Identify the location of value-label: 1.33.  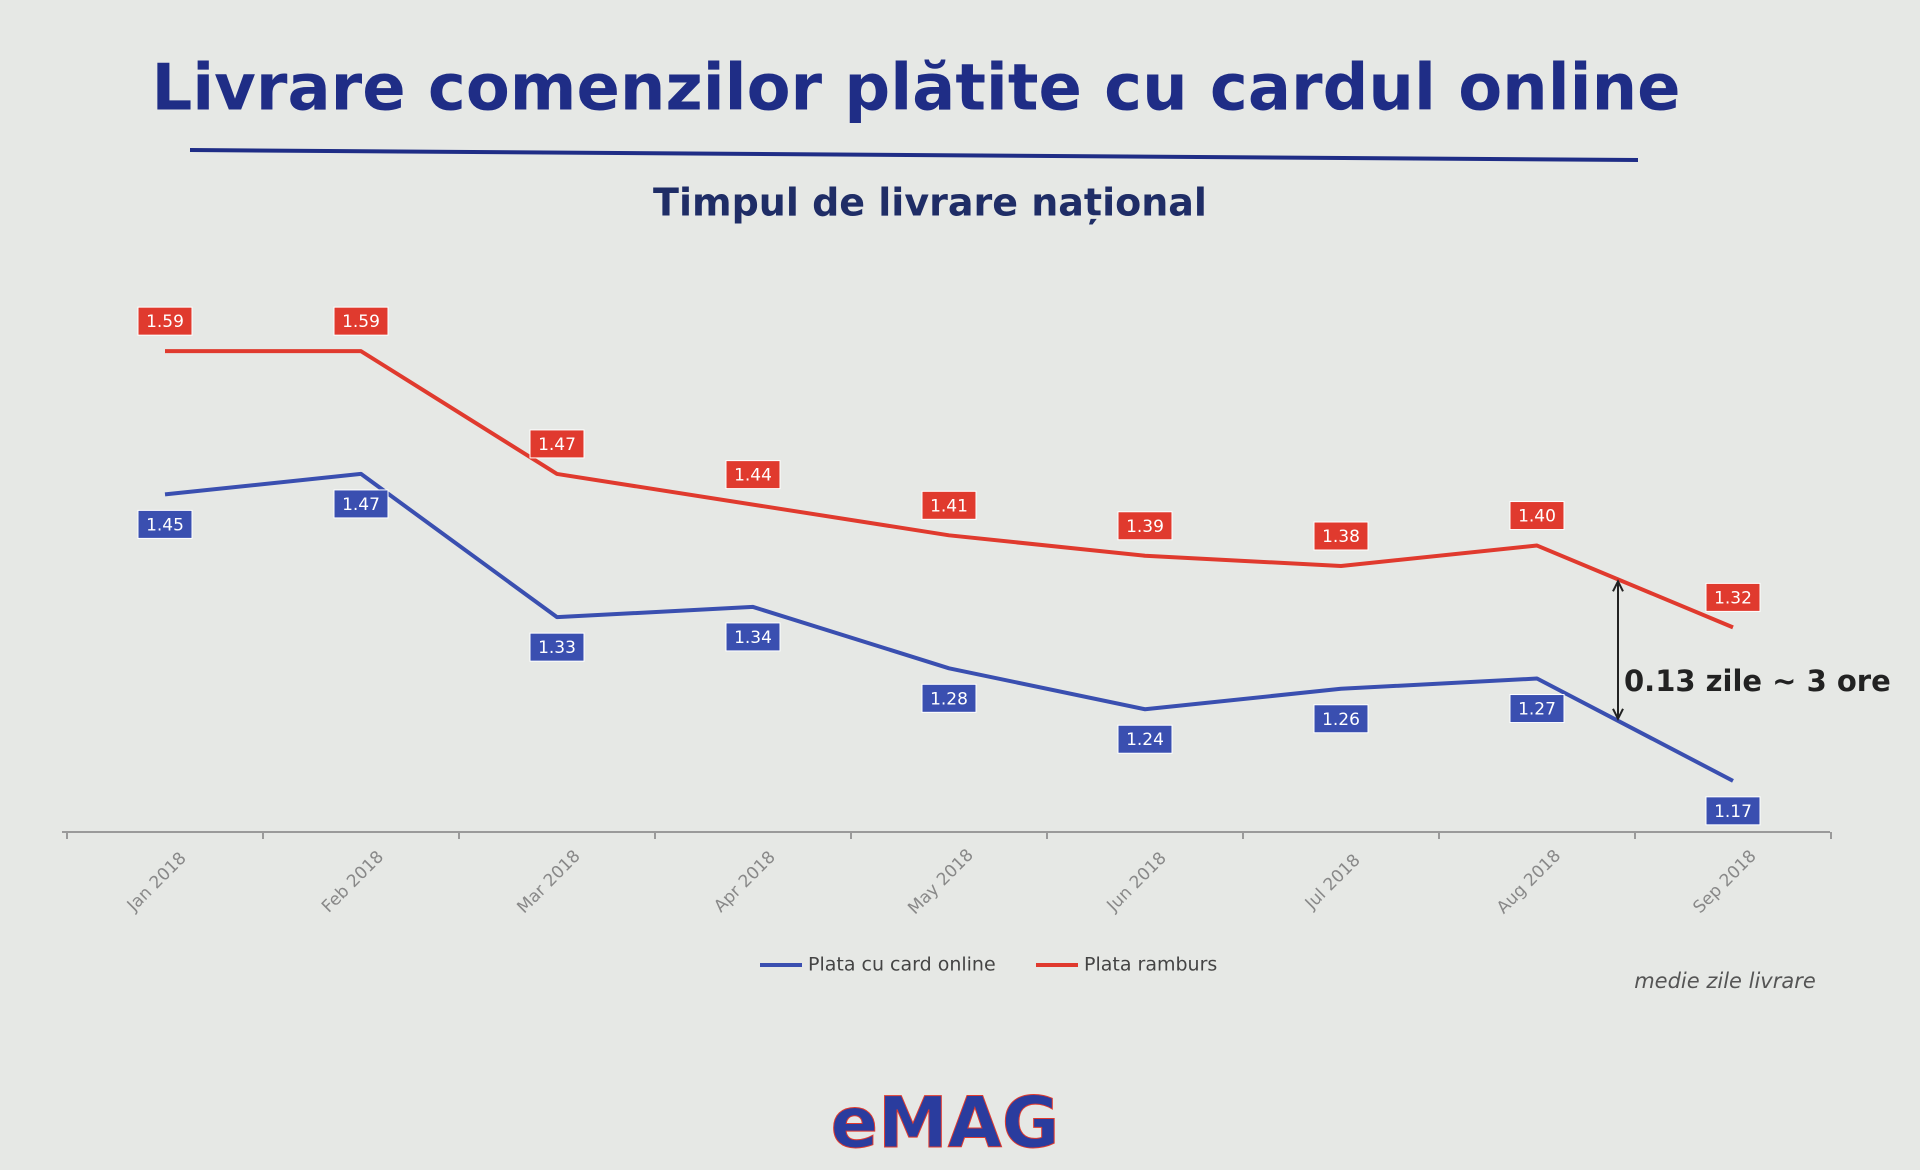
(557, 648).